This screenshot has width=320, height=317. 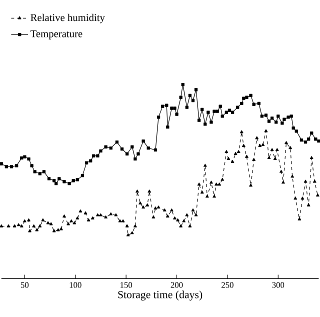 I want to click on x-tick-label: 300, so click(x=278, y=285).